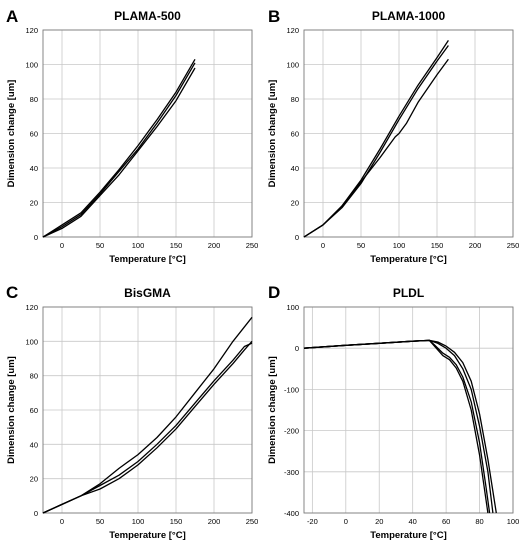  I want to click on x-tick-label: 20, so click(379, 521).